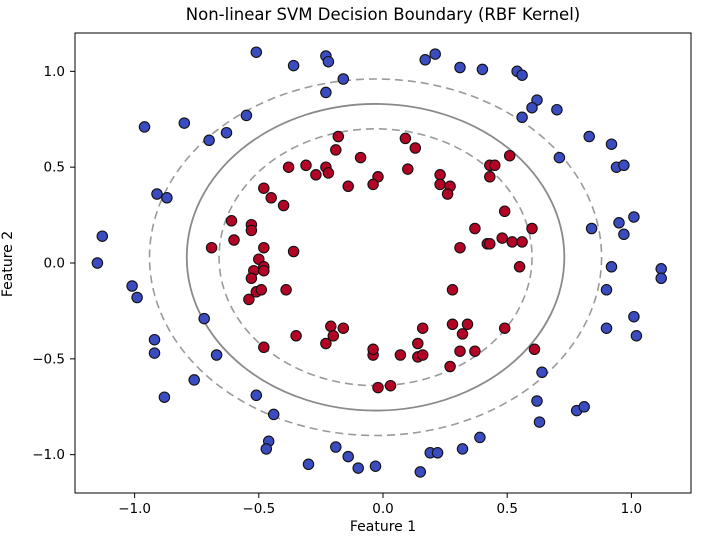 The height and width of the screenshot is (547, 702). I want to click on x-tick-label: −0.5, so click(258, 509).